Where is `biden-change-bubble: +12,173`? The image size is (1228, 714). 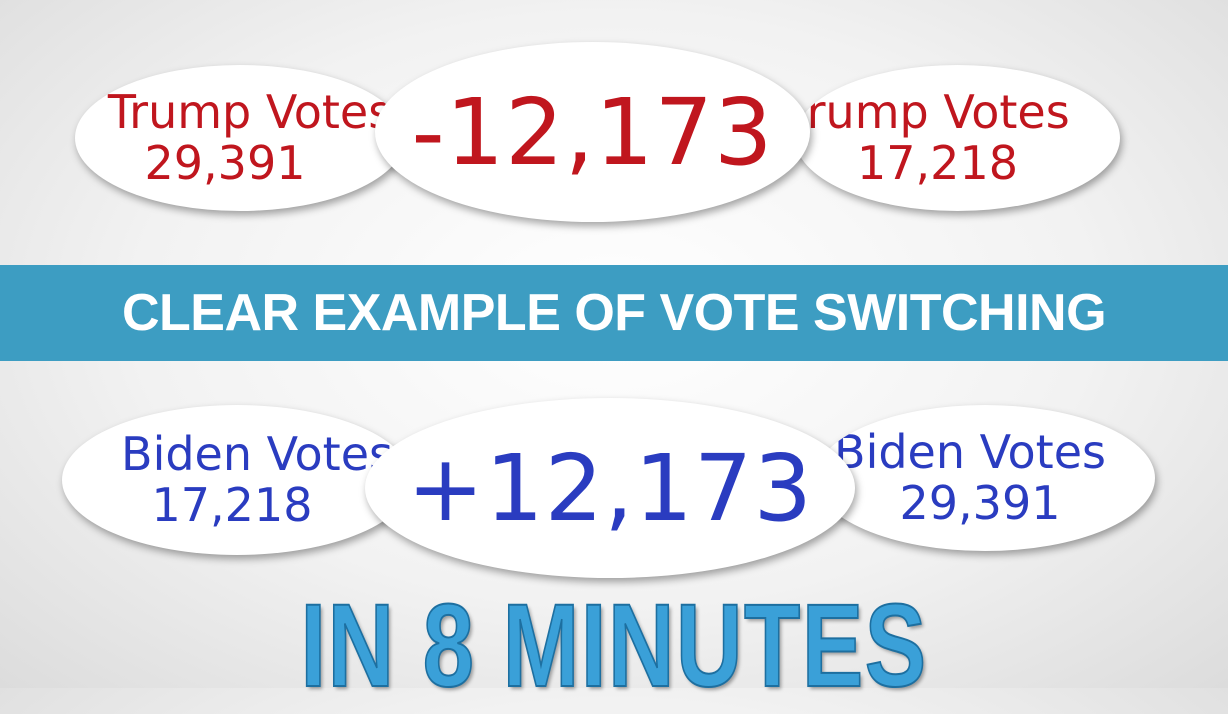
biden-change-bubble: +12,173 is located at coordinates (610, 488).